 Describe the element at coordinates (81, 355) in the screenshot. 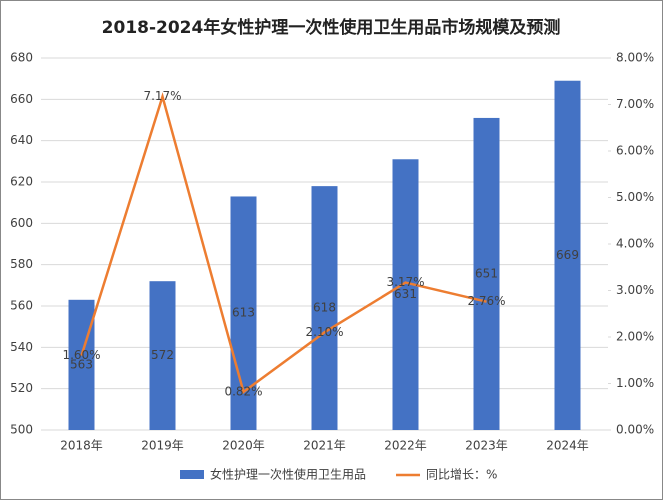

I see `line-label: 1.60%` at that location.